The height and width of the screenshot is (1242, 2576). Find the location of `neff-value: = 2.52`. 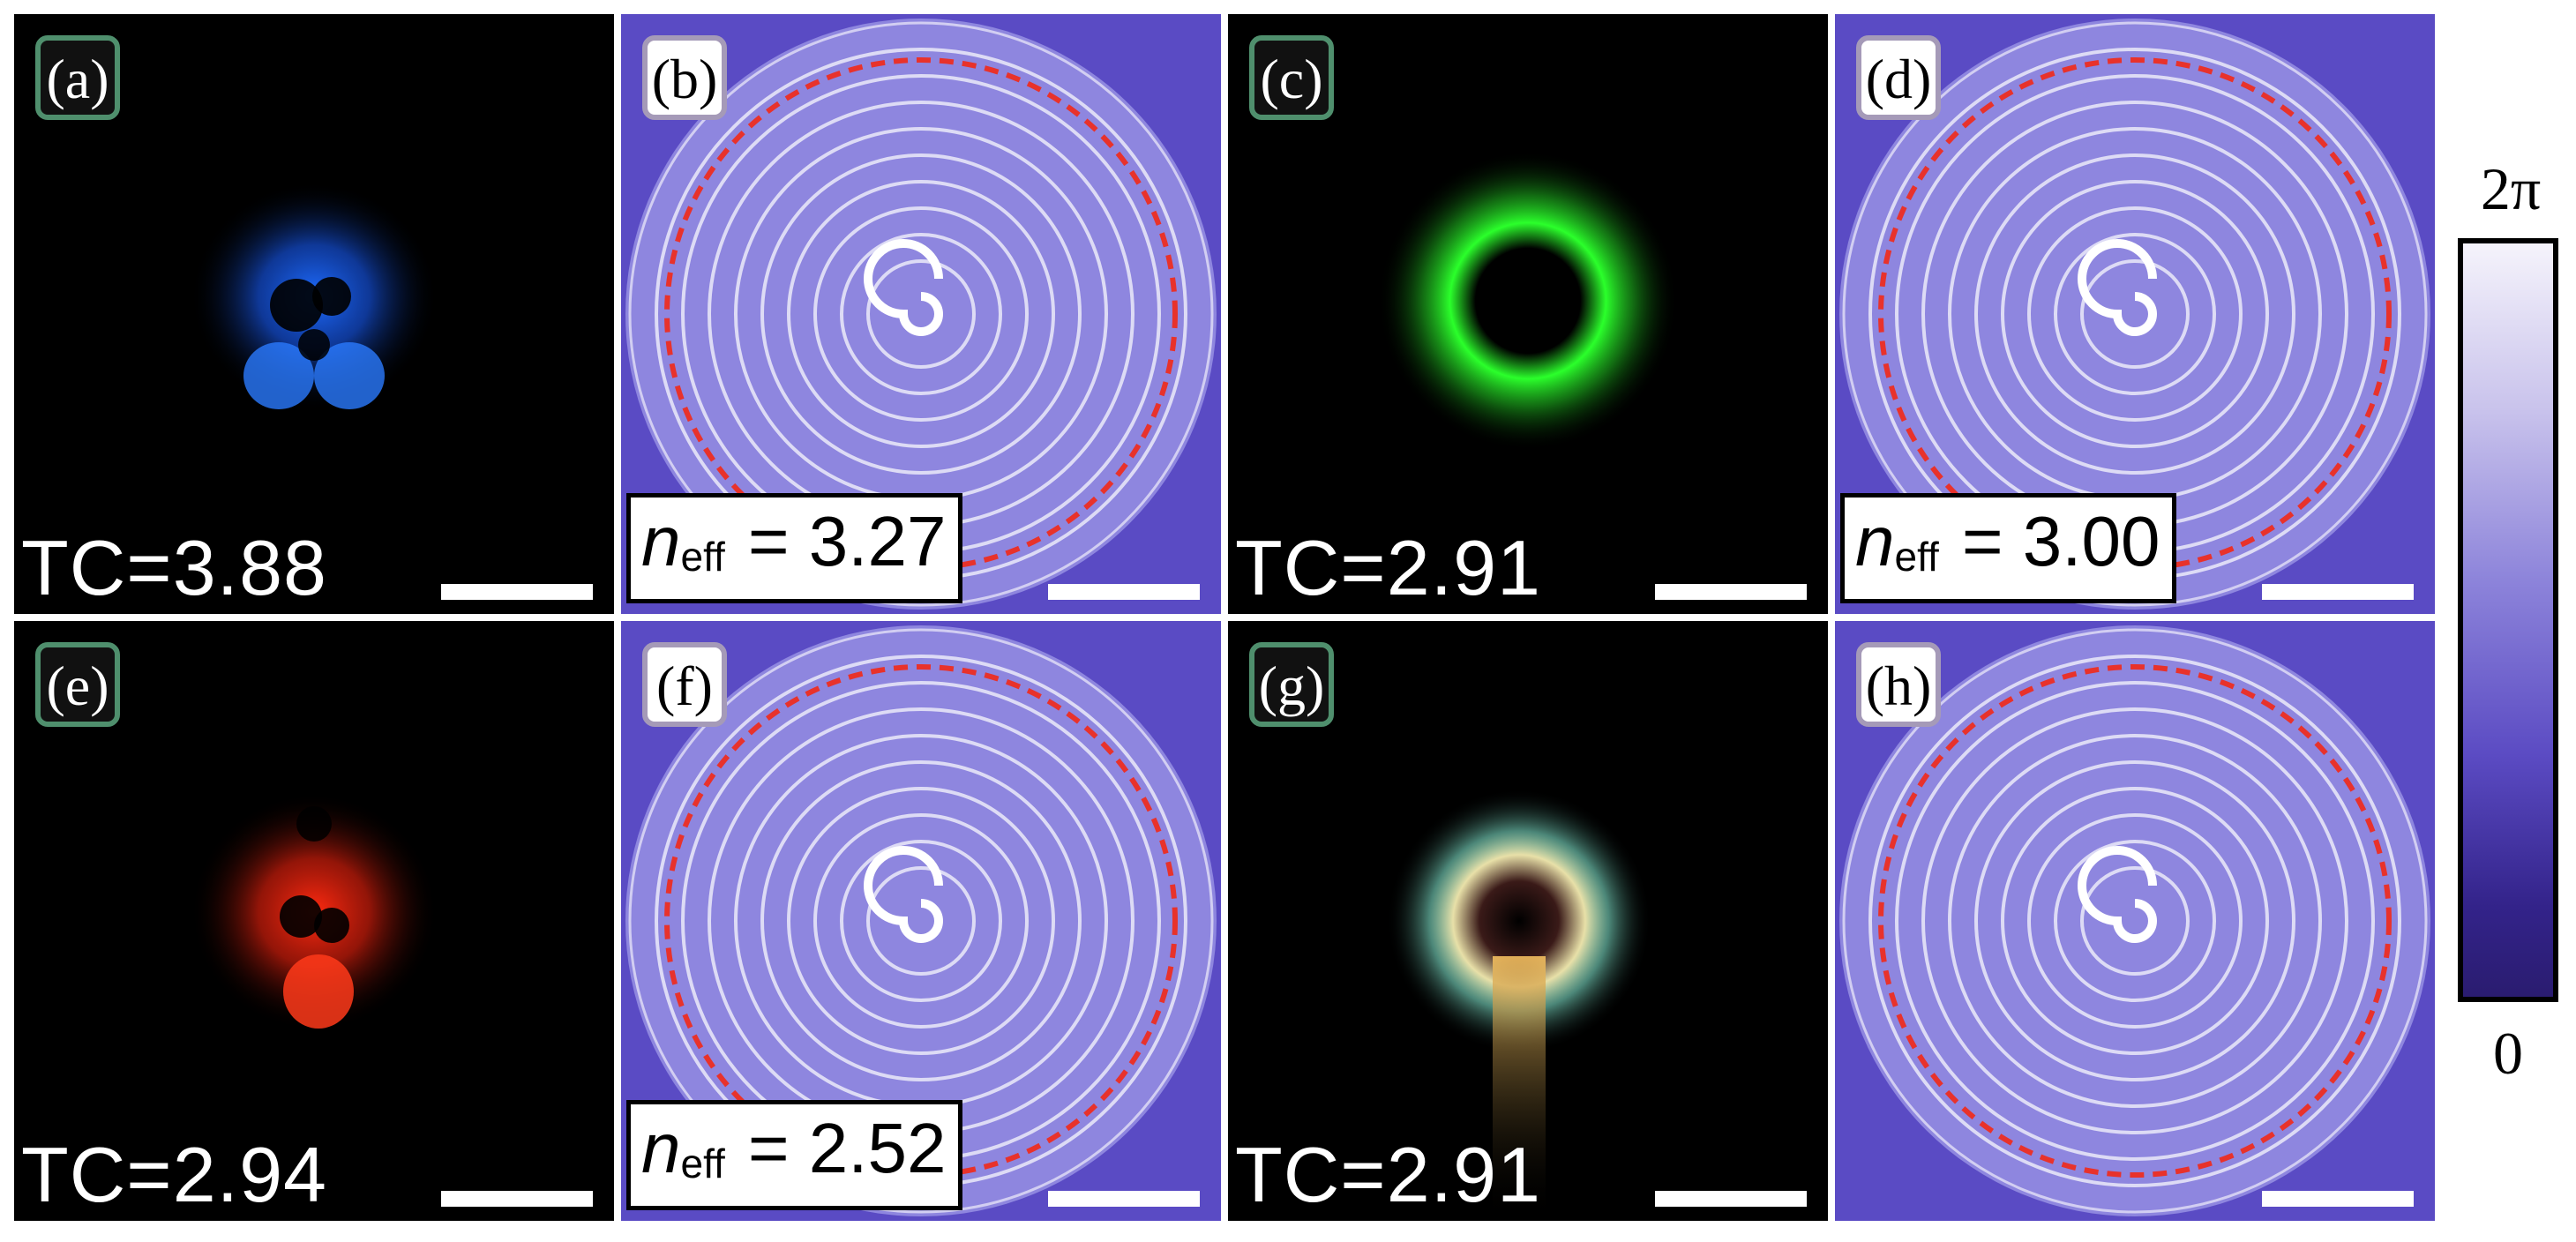

neff-value: = 2.52 is located at coordinates (847, 1148).